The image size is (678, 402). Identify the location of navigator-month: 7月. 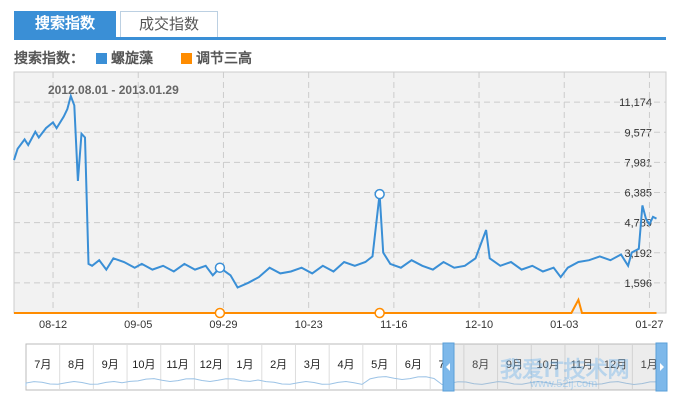
(42, 365).